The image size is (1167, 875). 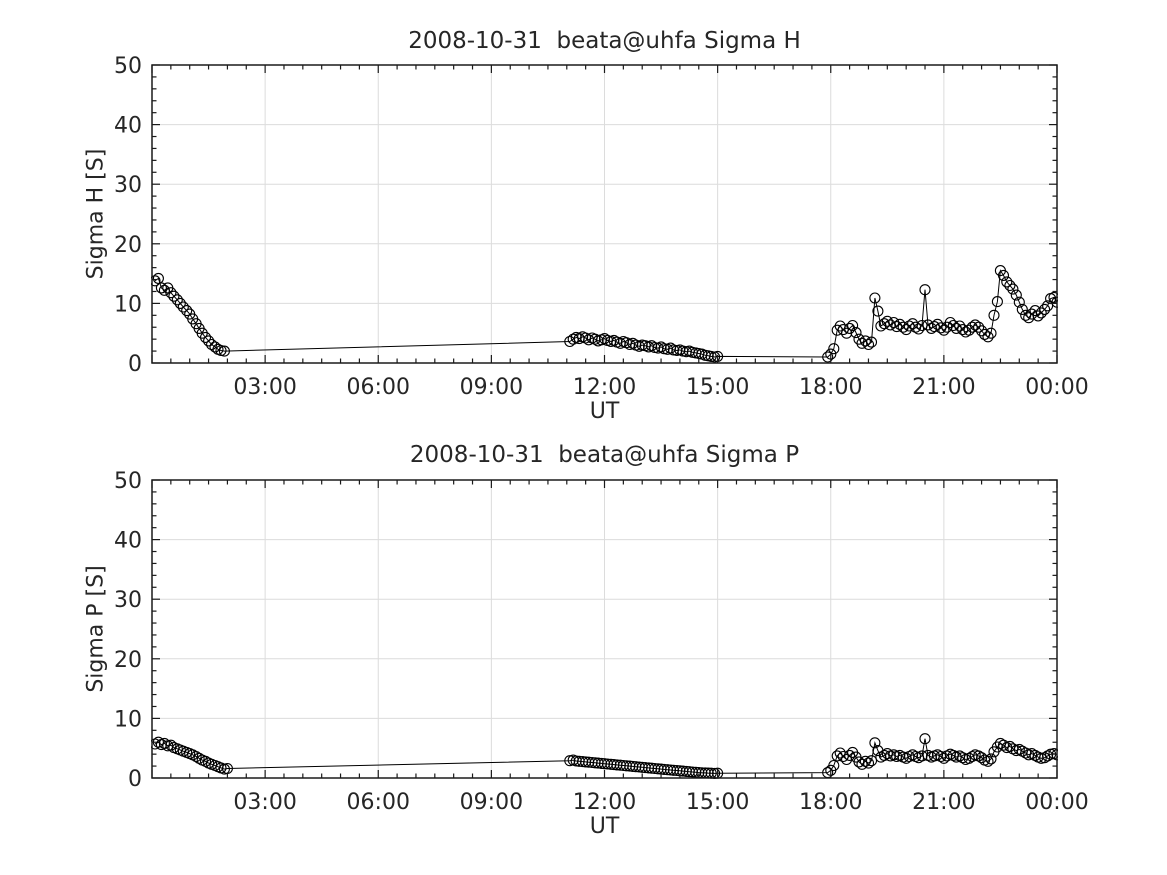 What do you see at coordinates (604, 411) in the screenshot?
I see `chart1-x-axis-label: UT` at bounding box center [604, 411].